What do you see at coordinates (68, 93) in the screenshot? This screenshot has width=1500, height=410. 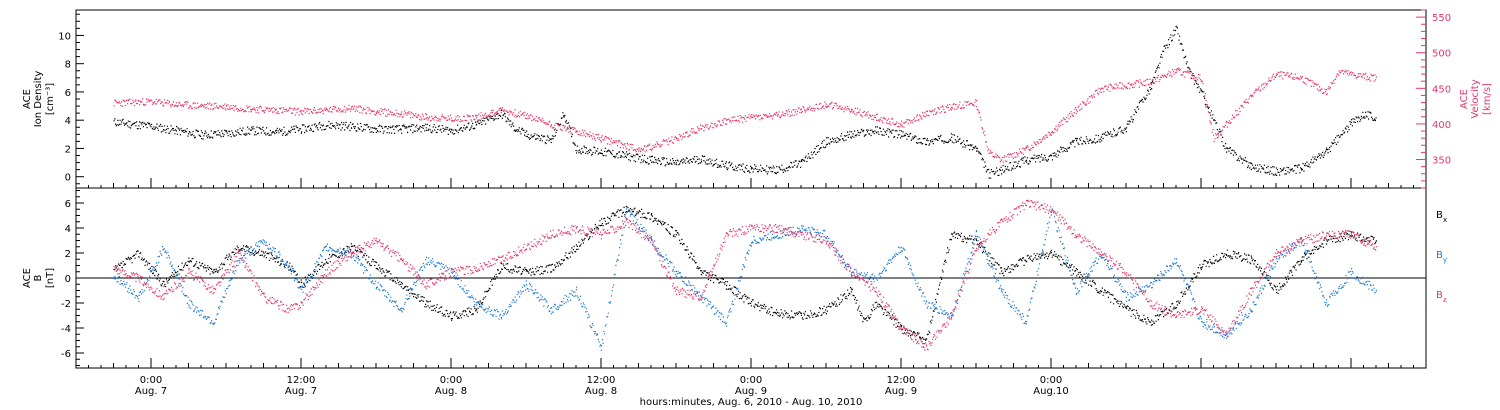 I see `density-tick-label: 6` at bounding box center [68, 93].